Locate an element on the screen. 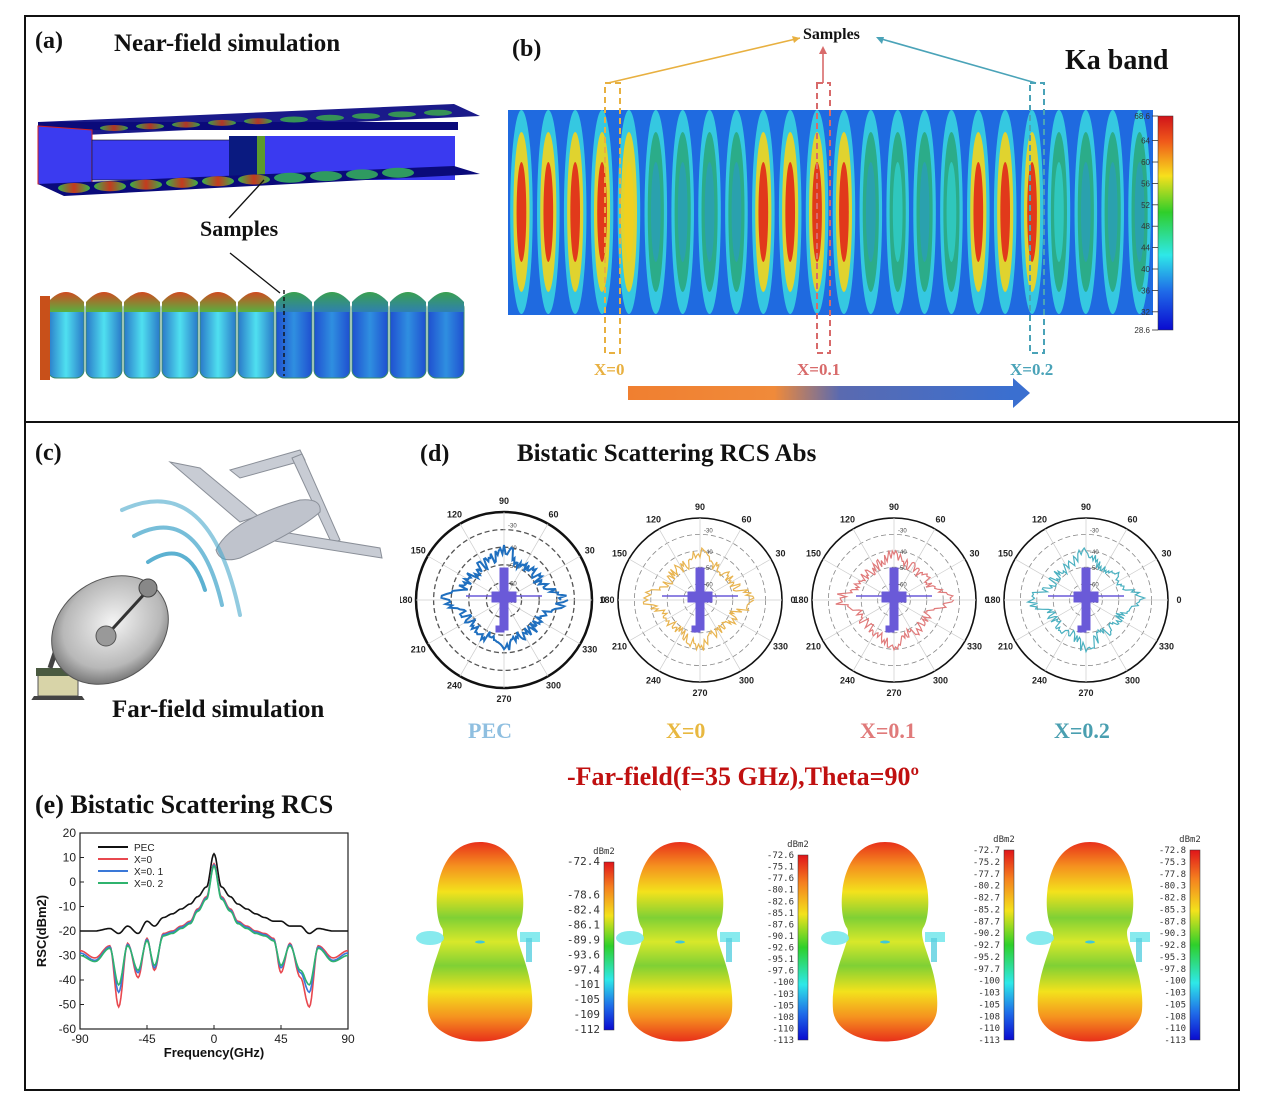 The height and width of the screenshot is (1116, 1270). polar-angle-label: 240 is located at coordinates (653, 681).